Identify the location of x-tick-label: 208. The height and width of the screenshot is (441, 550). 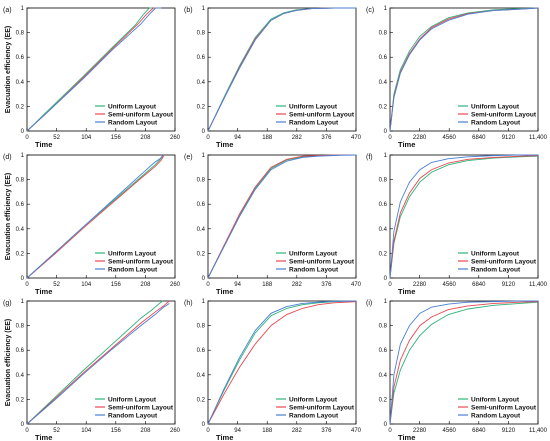
(145, 285).